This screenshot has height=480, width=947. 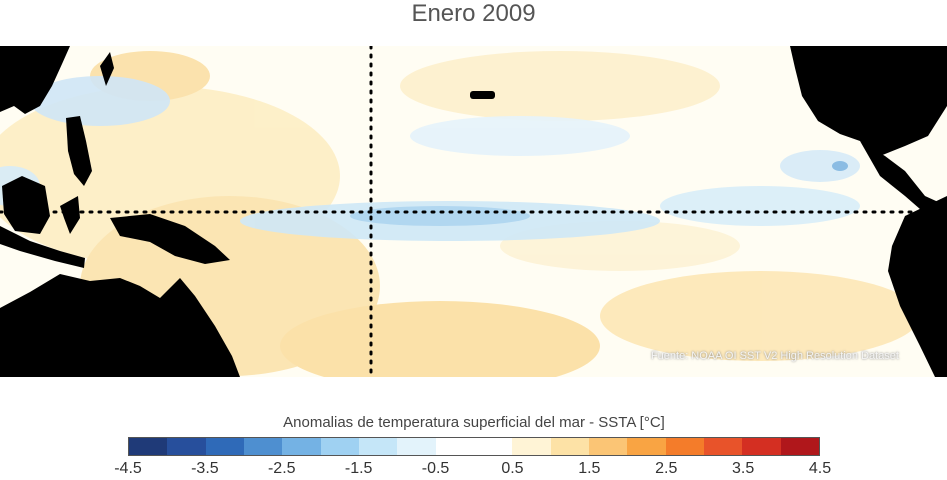 What do you see at coordinates (107, 69) in the screenshot?
I see `land-japan` at bounding box center [107, 69].